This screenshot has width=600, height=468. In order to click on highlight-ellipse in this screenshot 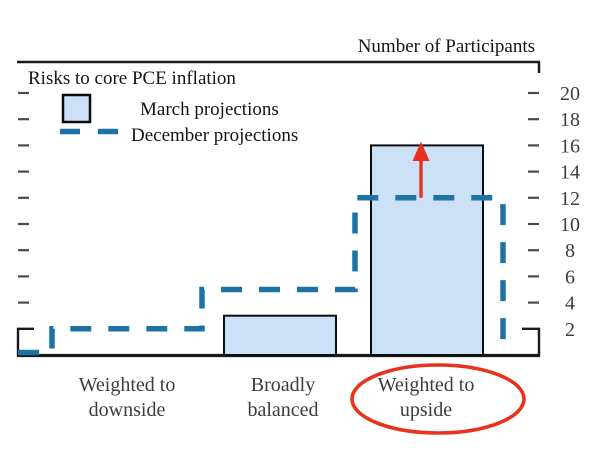, I will do `click(438, 399)`.